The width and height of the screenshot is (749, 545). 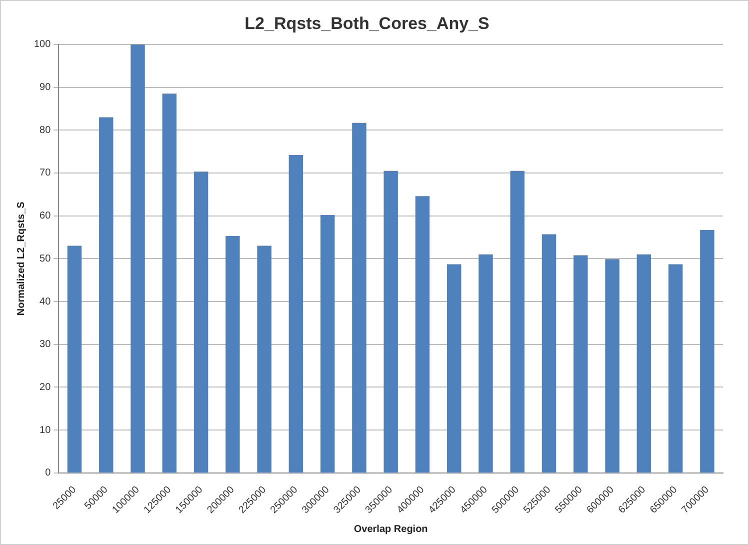 I want to click on y-axis-title: Normalized L2_Rqsts_S, so click(x=21, y=258).